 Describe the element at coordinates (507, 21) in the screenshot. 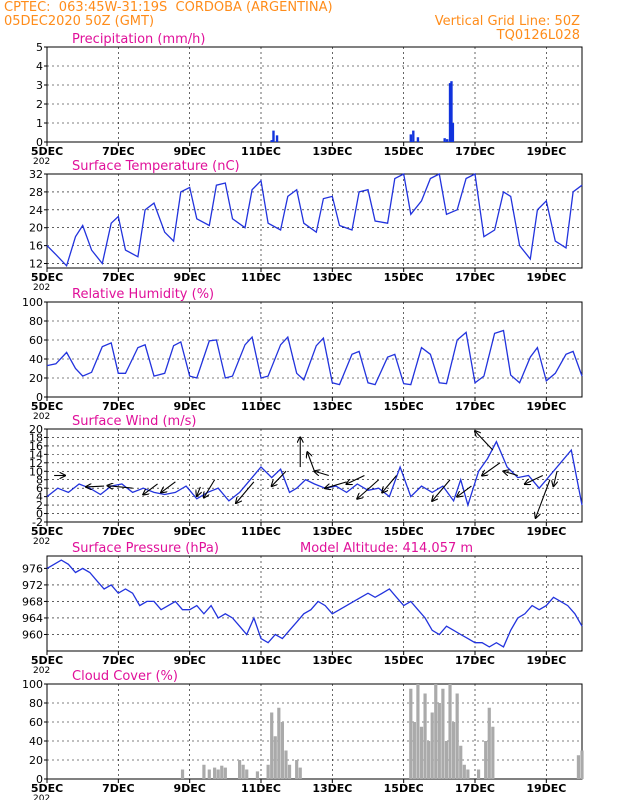

I see `header-grid-line-info: Vertical Grid Line: 50Z` at that location.